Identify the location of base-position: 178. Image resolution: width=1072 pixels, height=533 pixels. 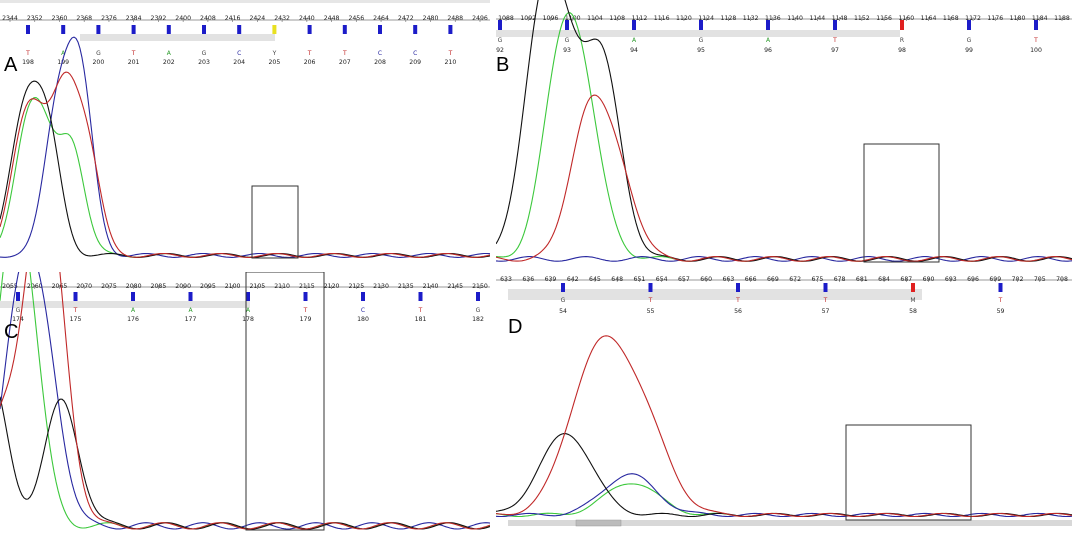
(248, 319).